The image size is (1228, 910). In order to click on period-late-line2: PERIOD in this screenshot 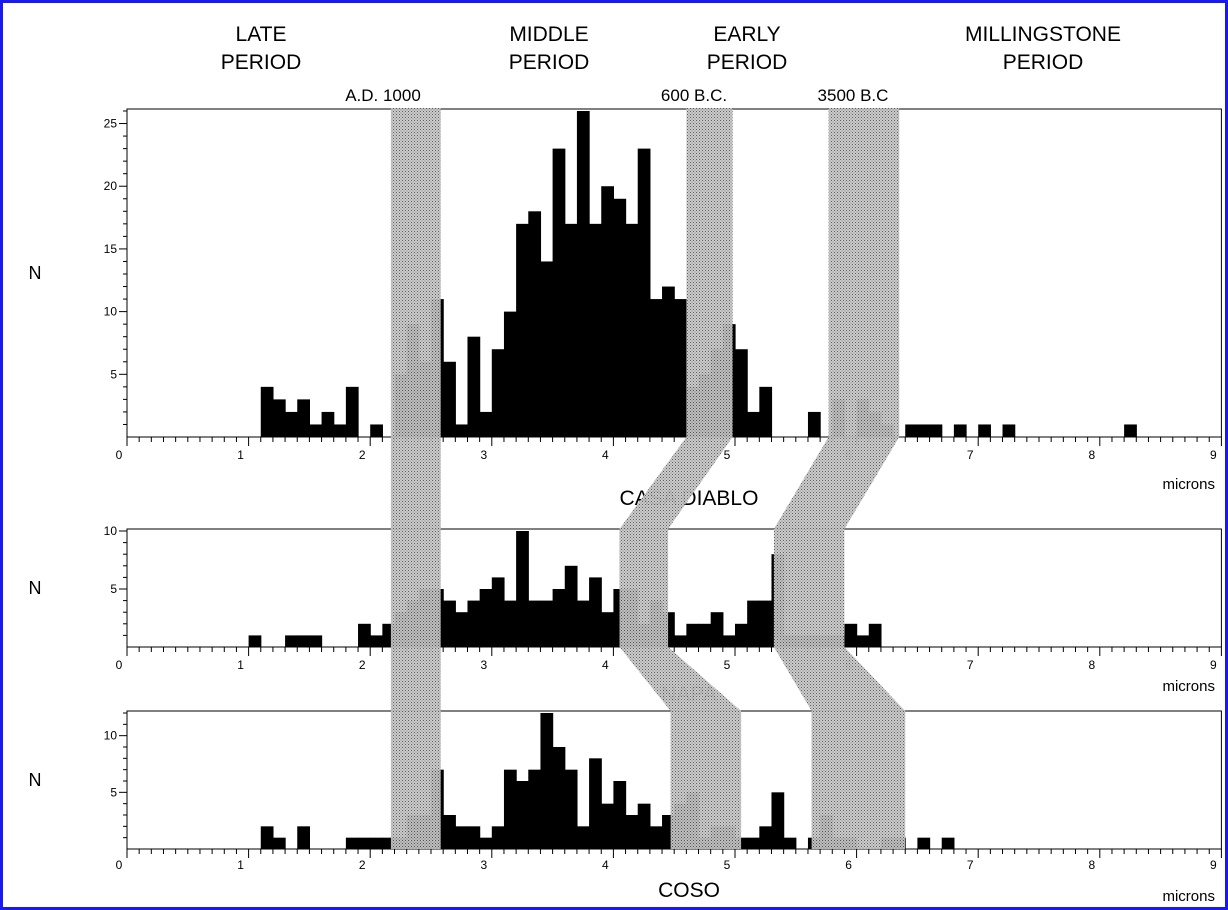, I will do `click(261, 62)`.